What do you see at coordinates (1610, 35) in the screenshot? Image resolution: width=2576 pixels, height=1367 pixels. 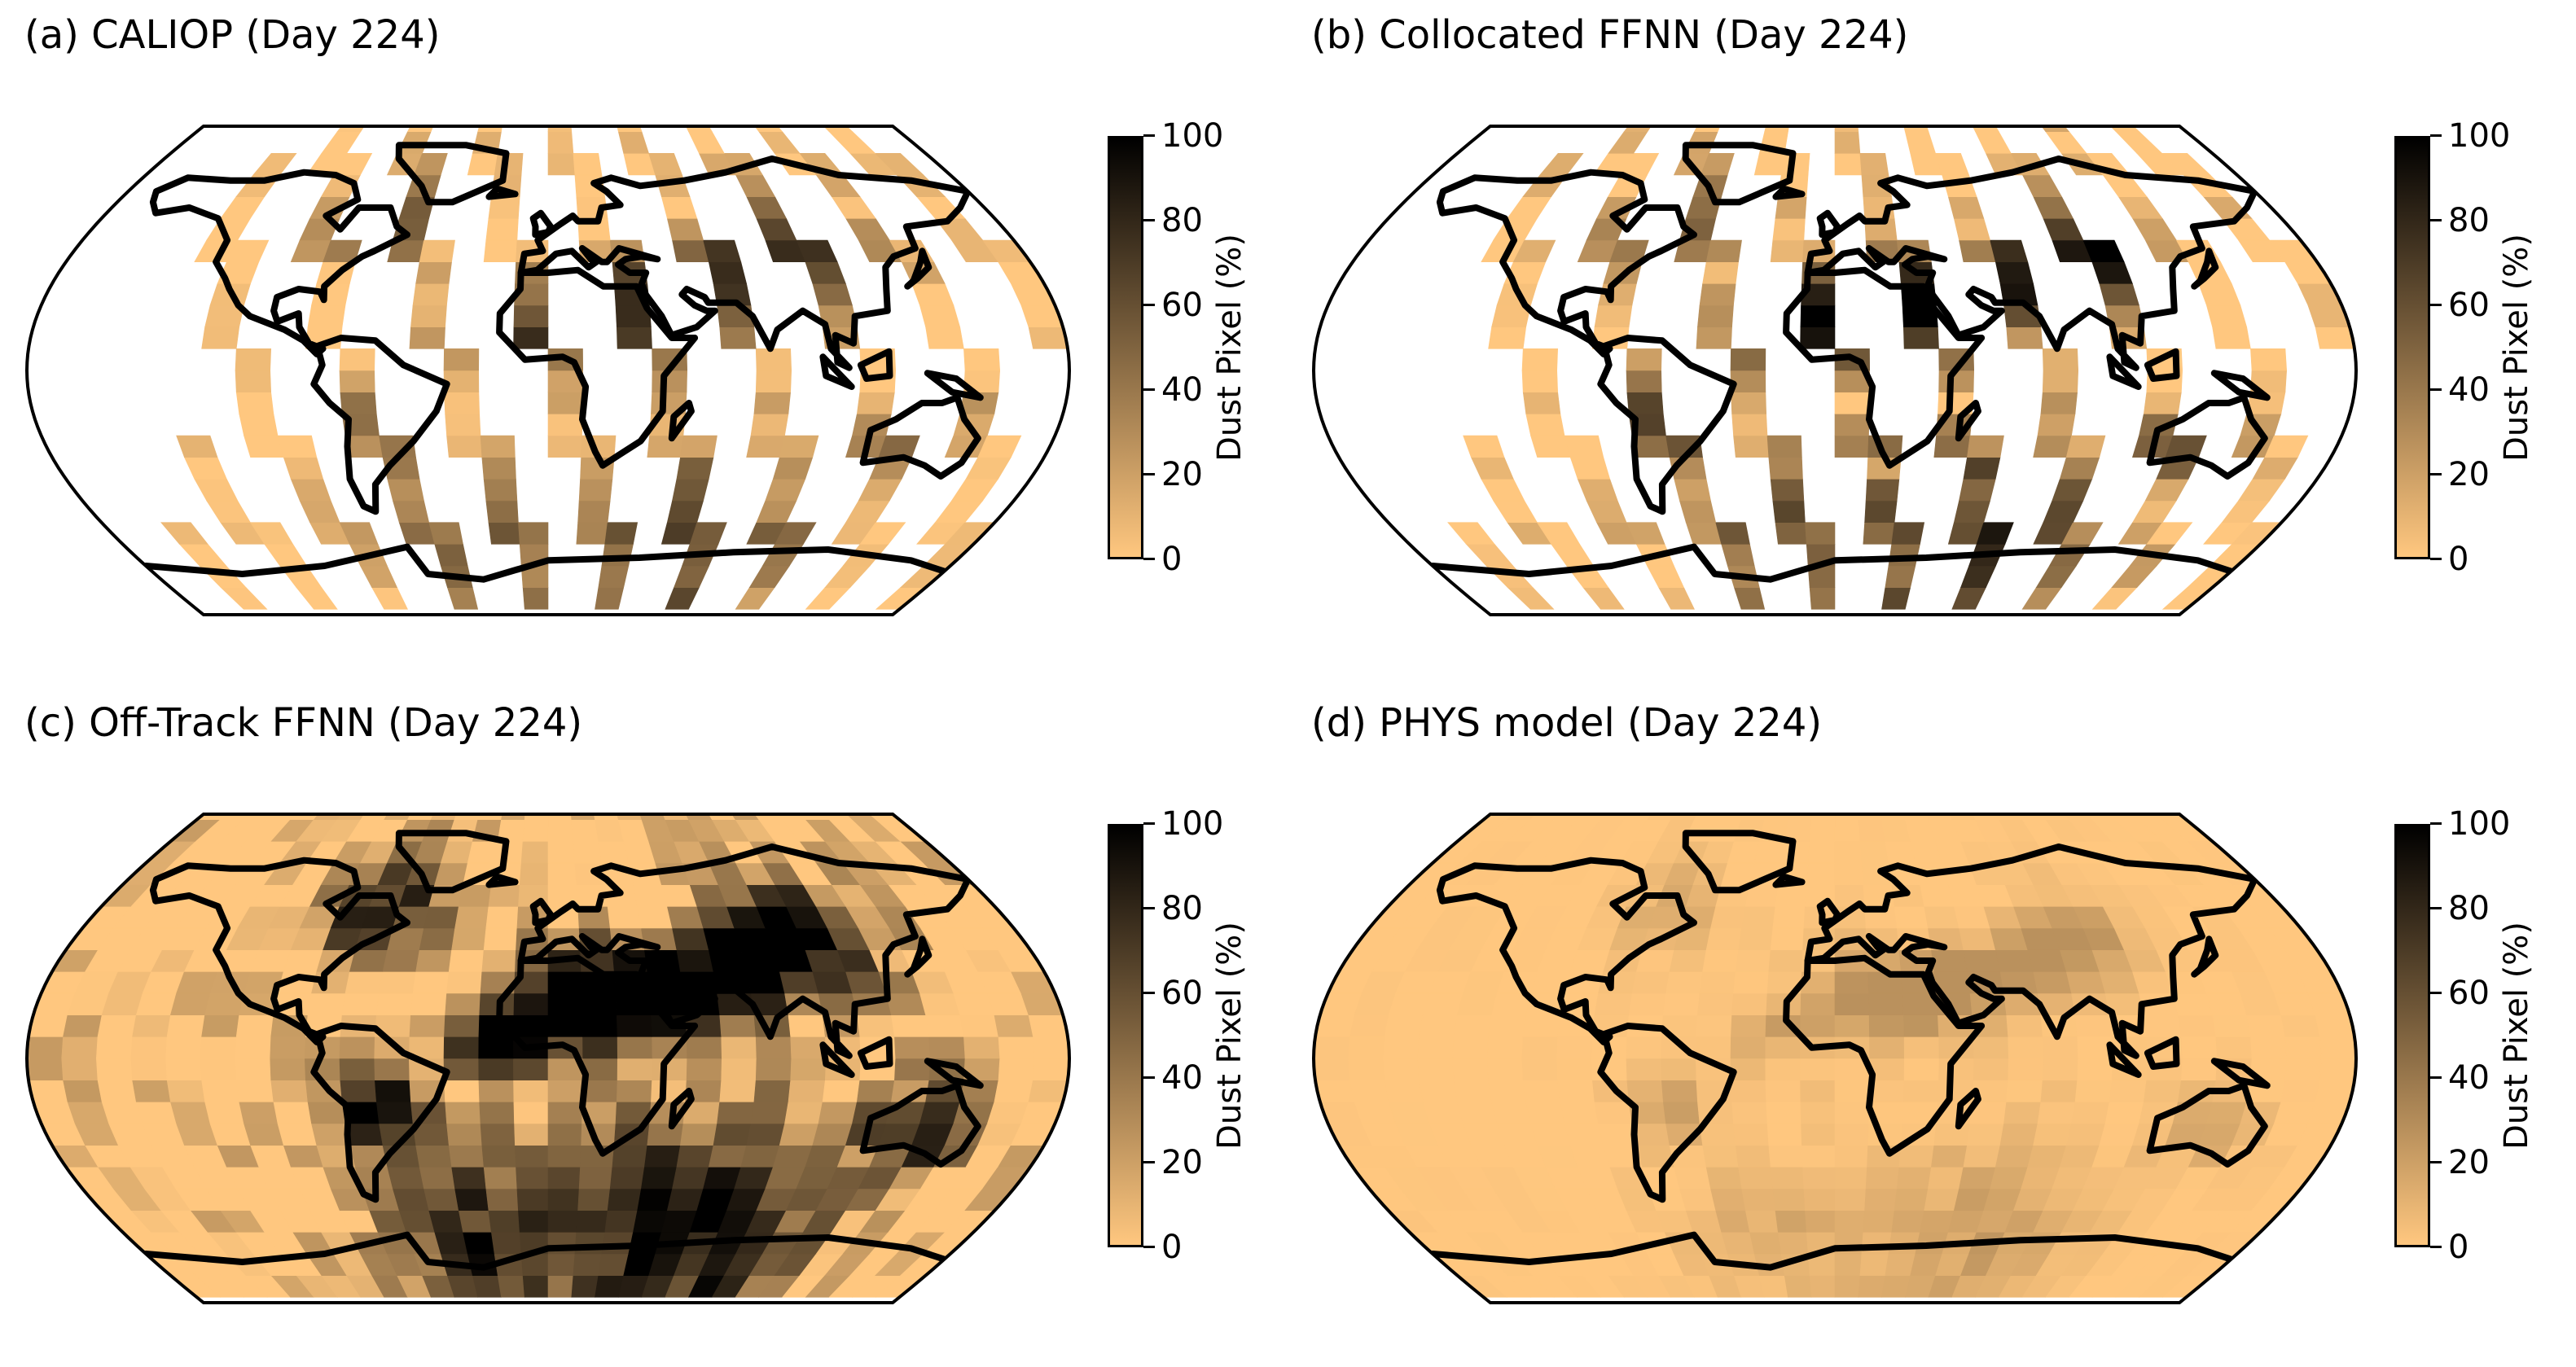 I see `panel-title: (b) Collocated FFNN (Day 224)` at bounding box center [1610, 35].